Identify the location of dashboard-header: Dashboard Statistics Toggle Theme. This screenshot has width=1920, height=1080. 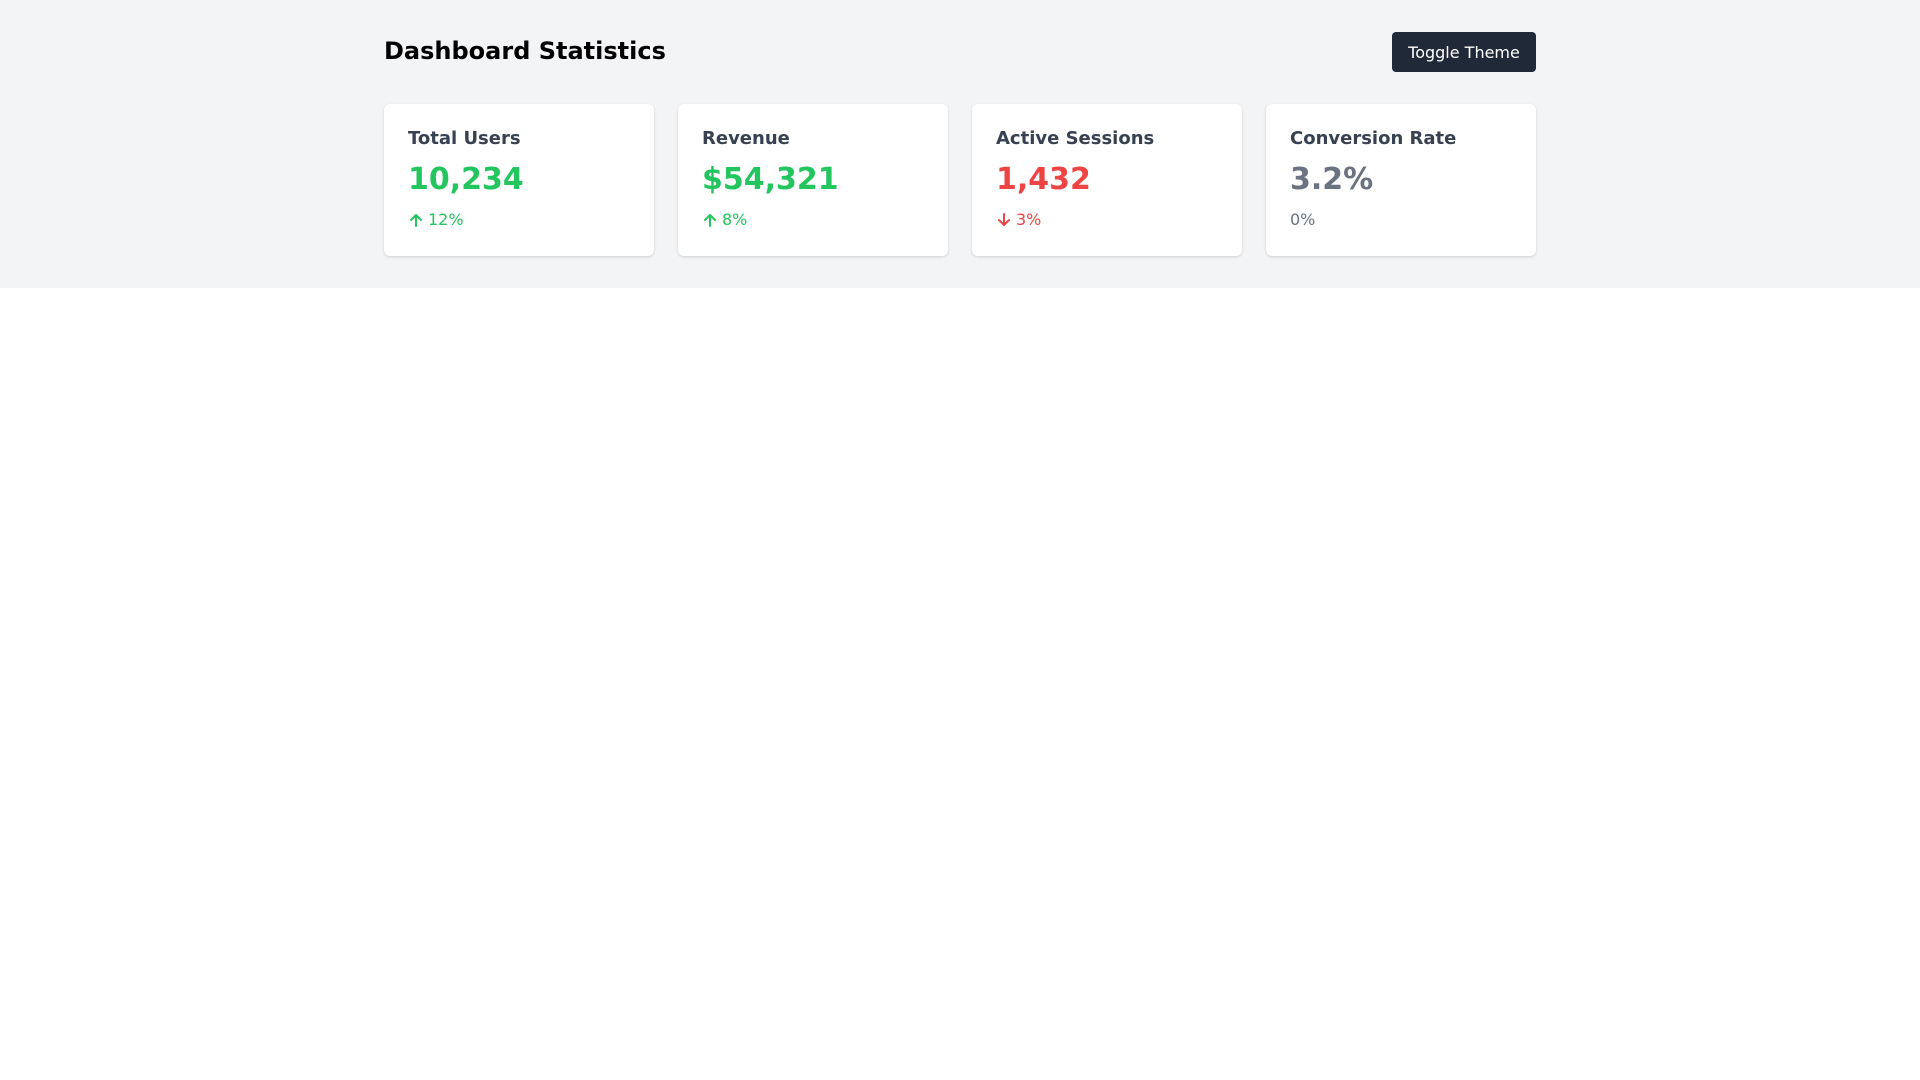
(960, 52).